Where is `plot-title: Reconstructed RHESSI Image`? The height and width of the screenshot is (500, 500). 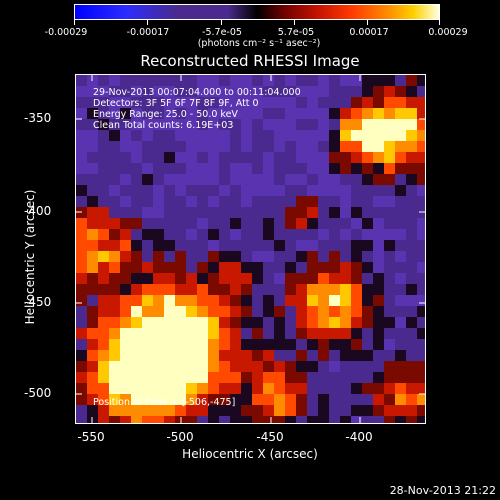
plot-title: Reconstructed RHESSI Image is located at coordinates (250, 61).